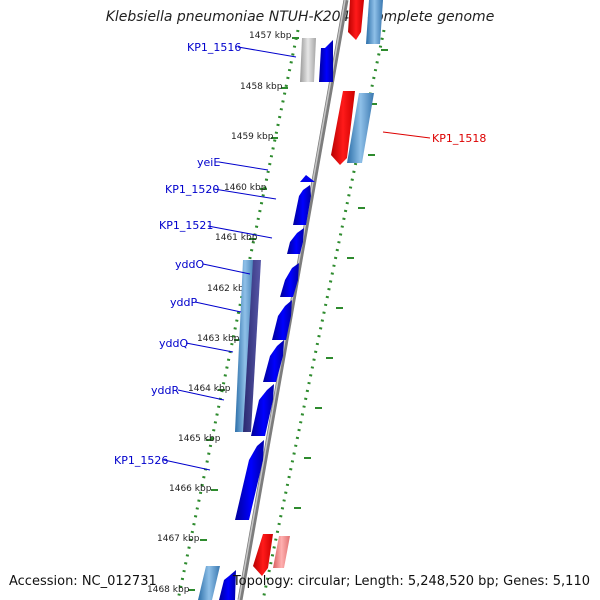 The height and width of the screenshot is (600, 600). I want to click on rna-feature-yddO, so click(245, 346).